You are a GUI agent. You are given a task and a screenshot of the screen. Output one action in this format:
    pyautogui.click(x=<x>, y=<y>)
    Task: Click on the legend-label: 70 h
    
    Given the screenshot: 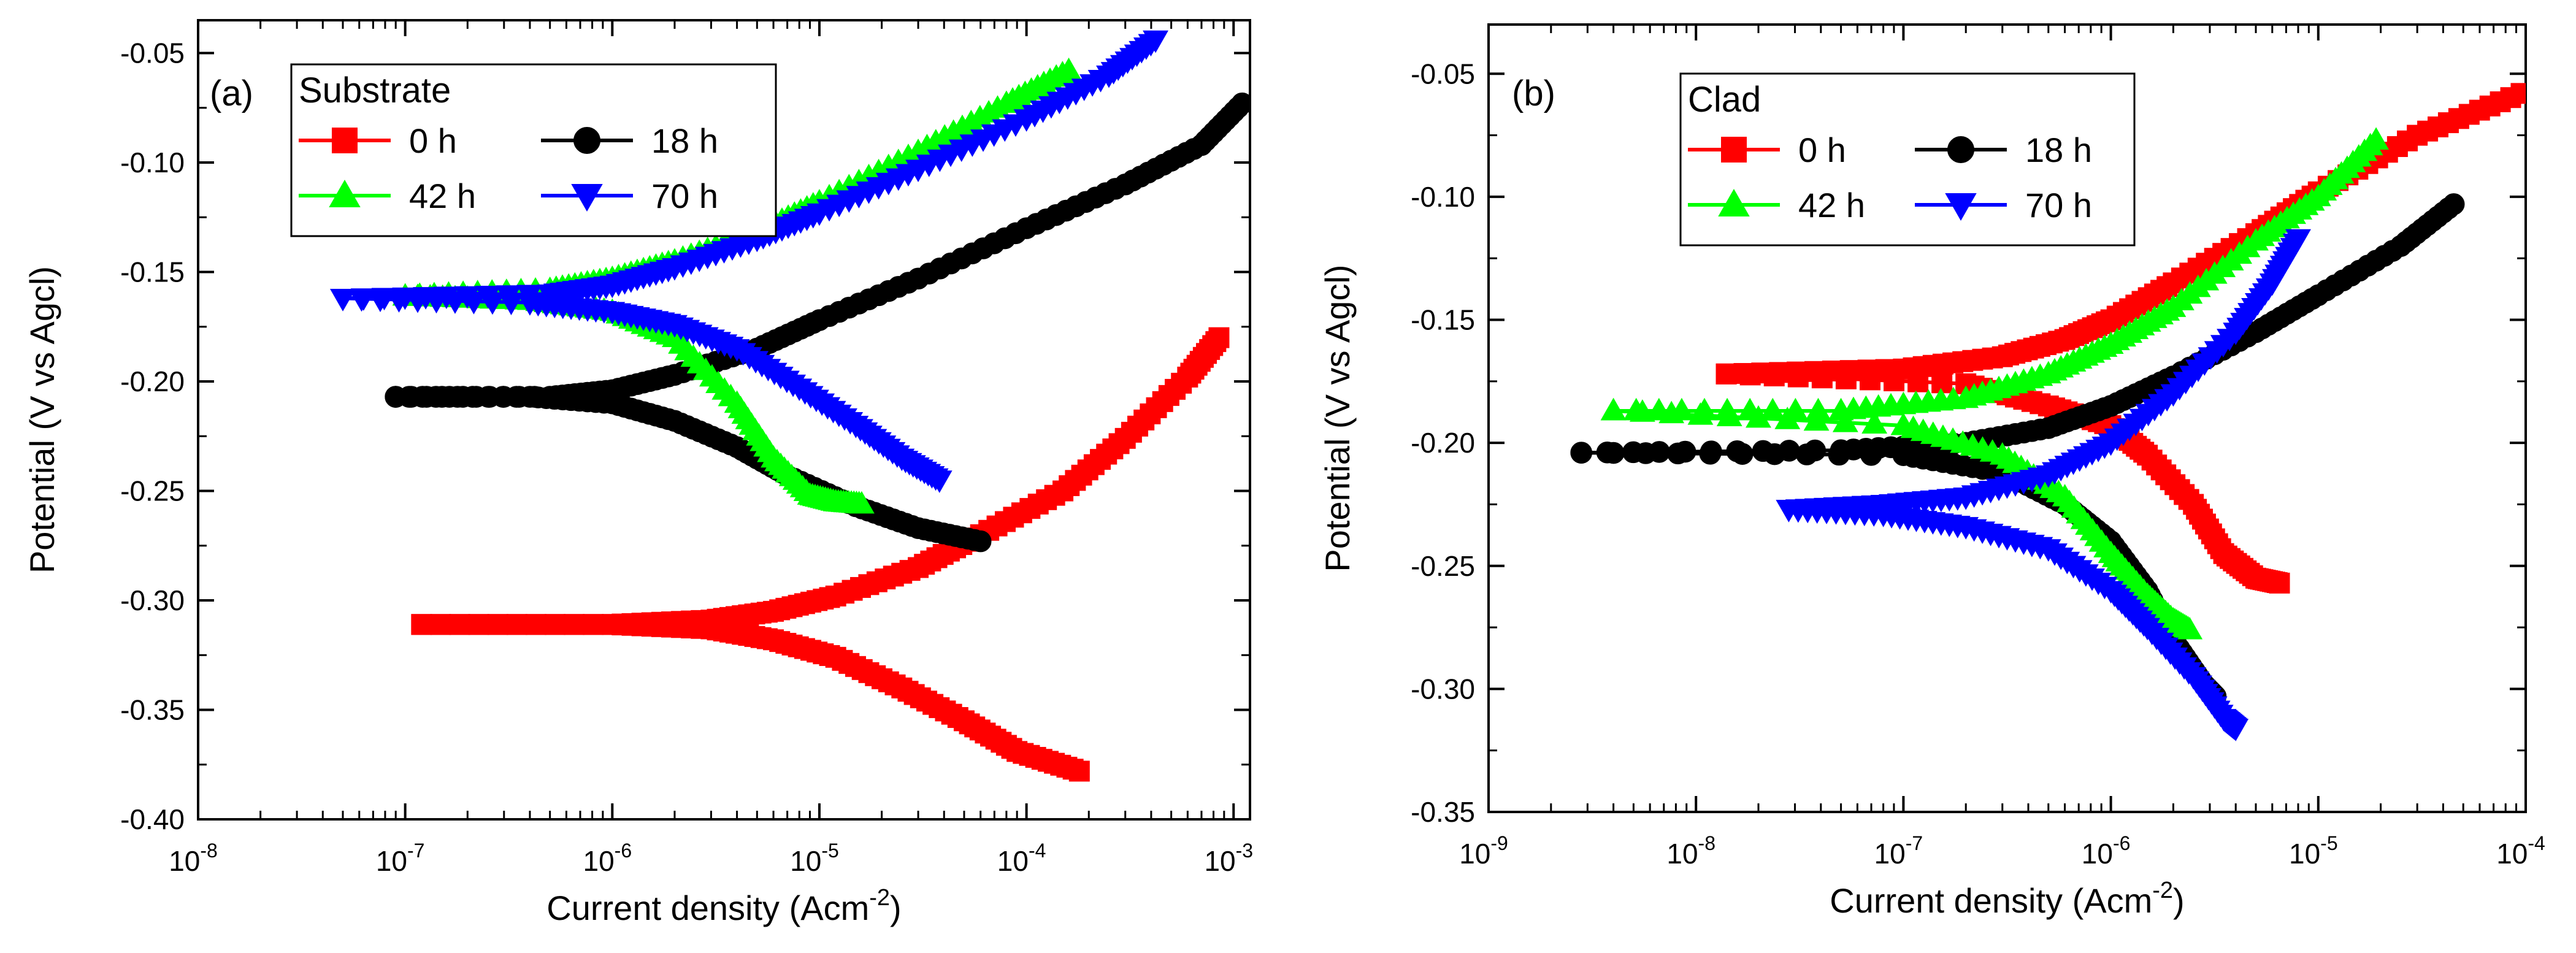 What is the action you would take?
    pyautogui.click(x=684, y=196)
    